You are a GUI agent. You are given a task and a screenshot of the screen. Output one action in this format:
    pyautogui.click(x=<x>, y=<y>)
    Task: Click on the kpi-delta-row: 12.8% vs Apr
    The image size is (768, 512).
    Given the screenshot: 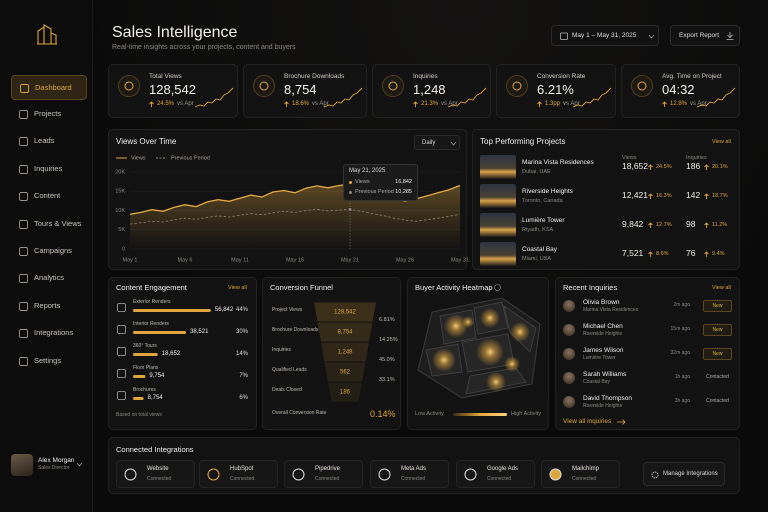 What is the action you would take?
    pyautogui.click(x=684, y=104)
    